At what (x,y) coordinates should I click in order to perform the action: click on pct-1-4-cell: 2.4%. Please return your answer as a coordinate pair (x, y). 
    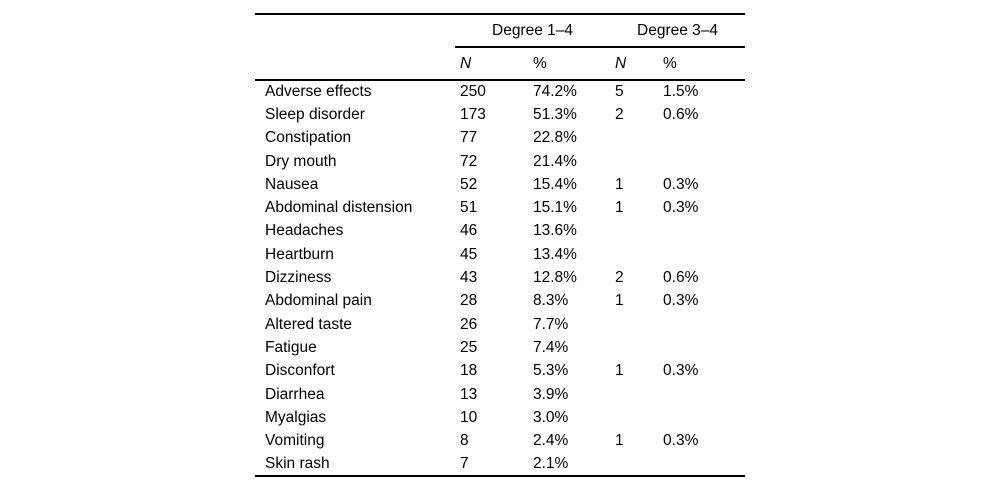
    Looking at the image, I should click on (551, 441).